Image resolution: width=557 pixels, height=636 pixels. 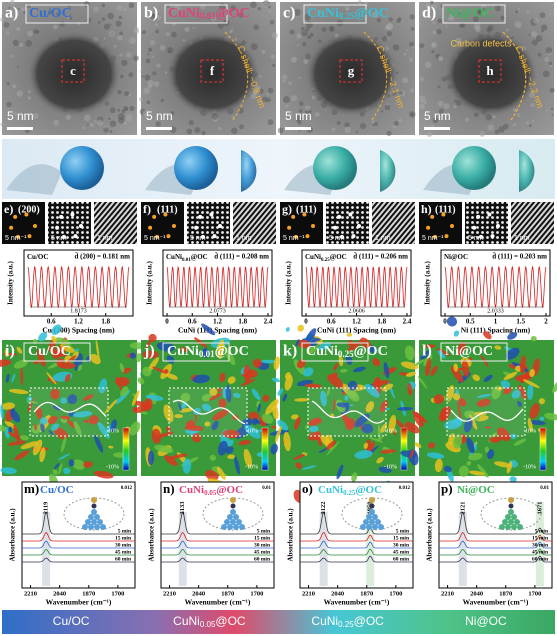 I want to click on formula-tail: @OC, so click(x=368, y=490).